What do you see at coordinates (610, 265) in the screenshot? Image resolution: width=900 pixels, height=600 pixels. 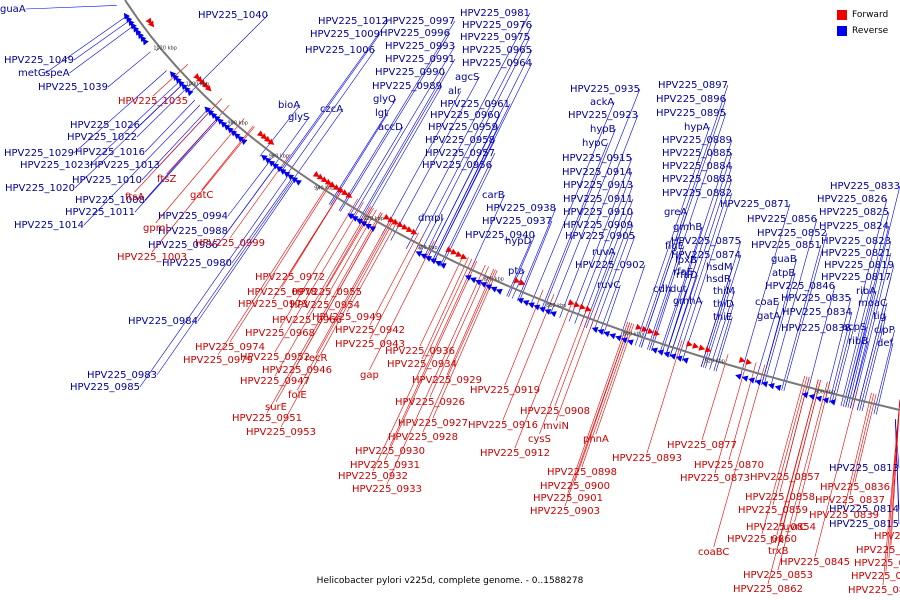 I see `reverse-gene-label: HPV225_0902` at bounding box center [610, 265].